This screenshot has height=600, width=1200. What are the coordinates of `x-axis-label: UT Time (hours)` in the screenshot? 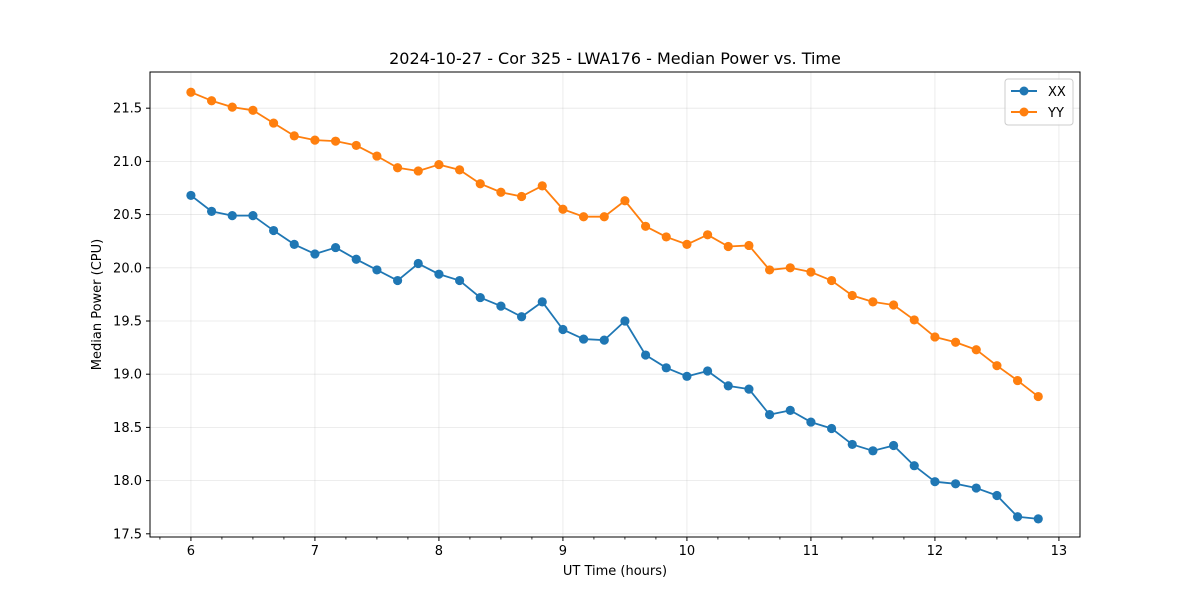 It's located at (615, 571).